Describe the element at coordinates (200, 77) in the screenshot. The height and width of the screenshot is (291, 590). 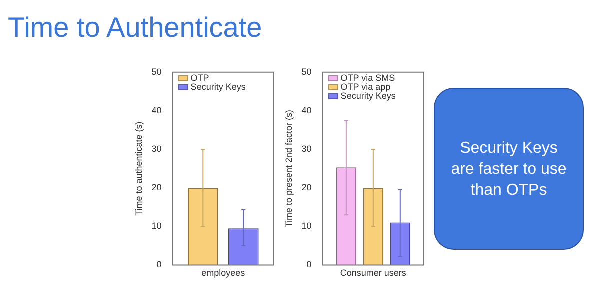
I see `legend-label: OTP` at that location.